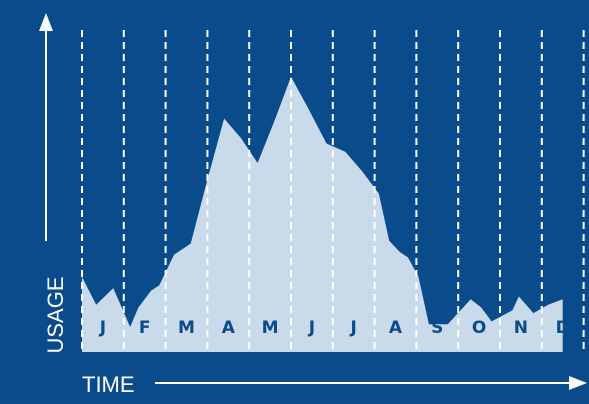 This screenshot has width=589, height=404. What do you see at coordinates (229, 328) in the screenshot?
I see `month-label-3: A` at bounding box center [229, 328].